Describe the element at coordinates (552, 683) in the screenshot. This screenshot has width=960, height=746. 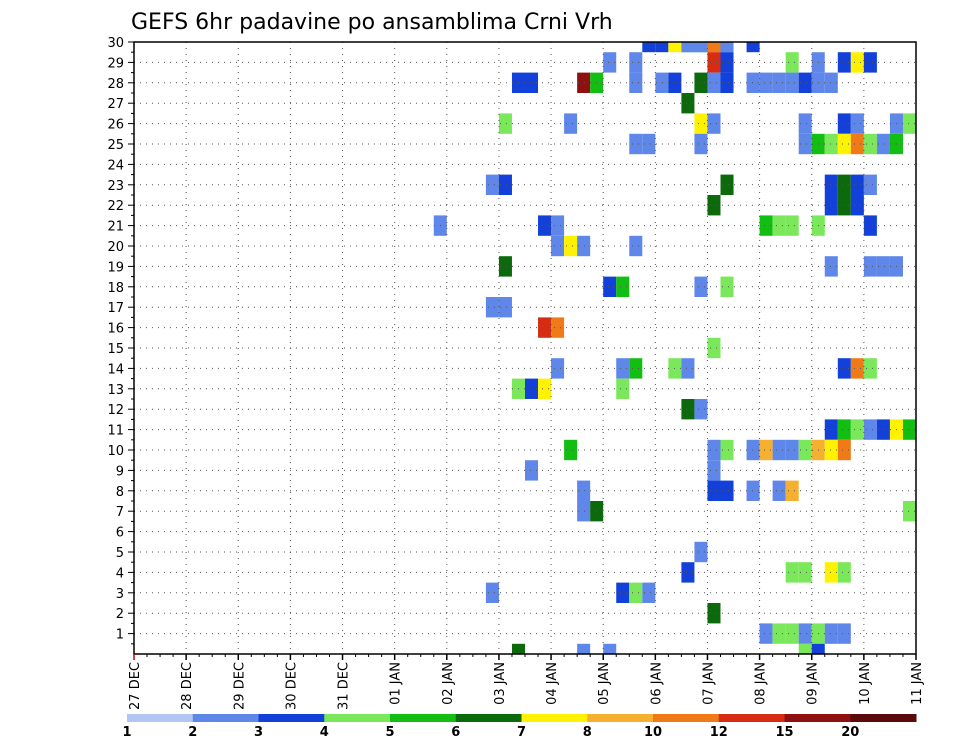
I see `x-tick-label: 04 JAN` at that location.